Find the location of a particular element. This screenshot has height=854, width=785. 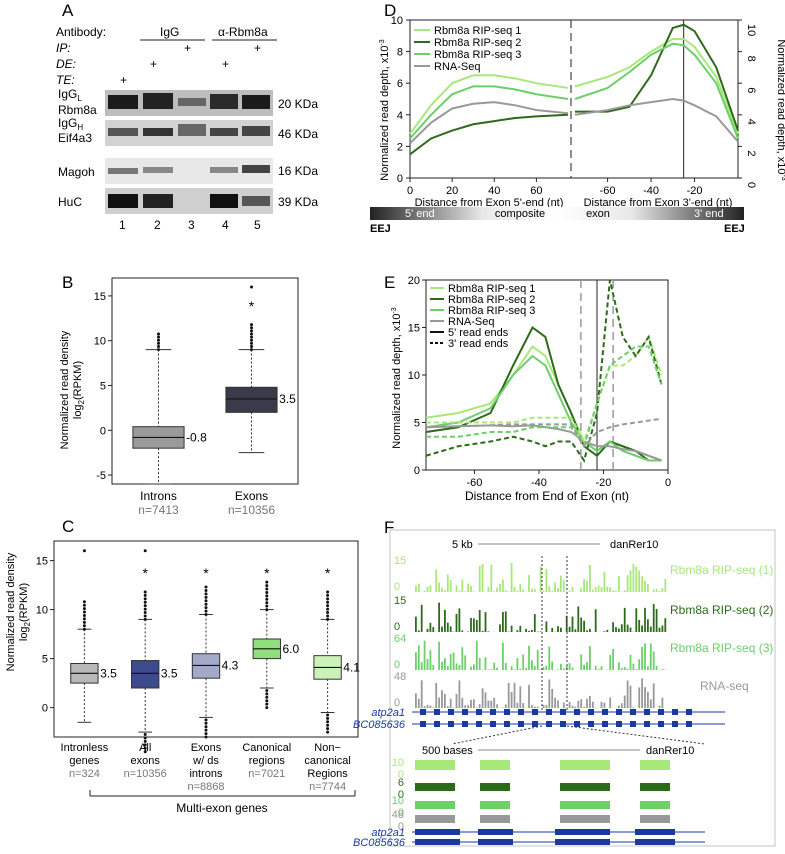

b-median-label: 3.5 is located at coordinates (287, 399).